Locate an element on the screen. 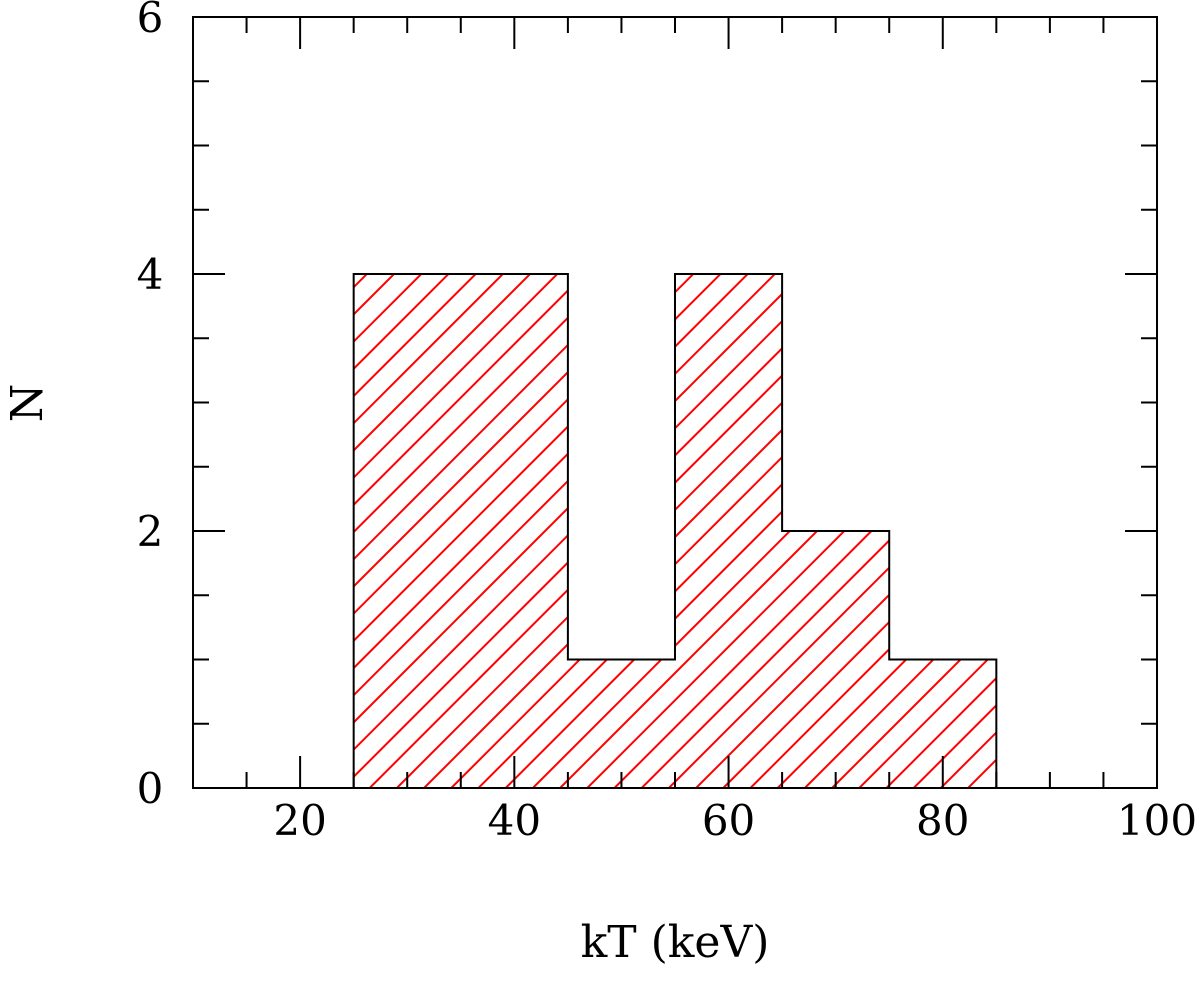 The height and width of the screenshot is (982, 1200). y-tick-label: 6 is located at coordinates (150, 21).